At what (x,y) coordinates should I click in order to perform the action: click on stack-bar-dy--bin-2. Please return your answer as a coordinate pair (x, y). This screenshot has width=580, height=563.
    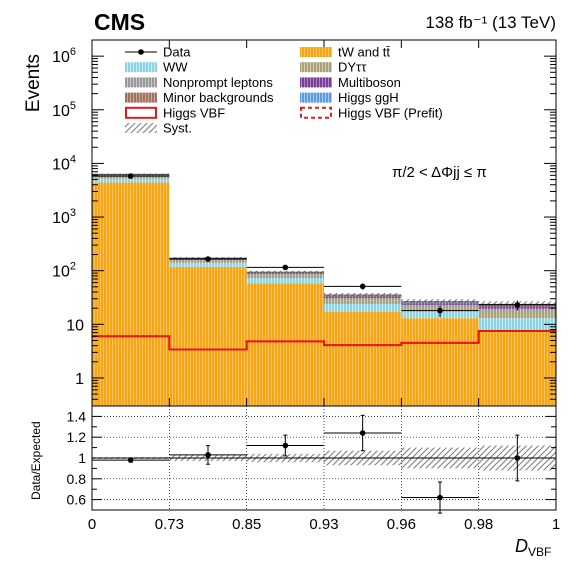
    Looking at the image, I should click on (285, 277).